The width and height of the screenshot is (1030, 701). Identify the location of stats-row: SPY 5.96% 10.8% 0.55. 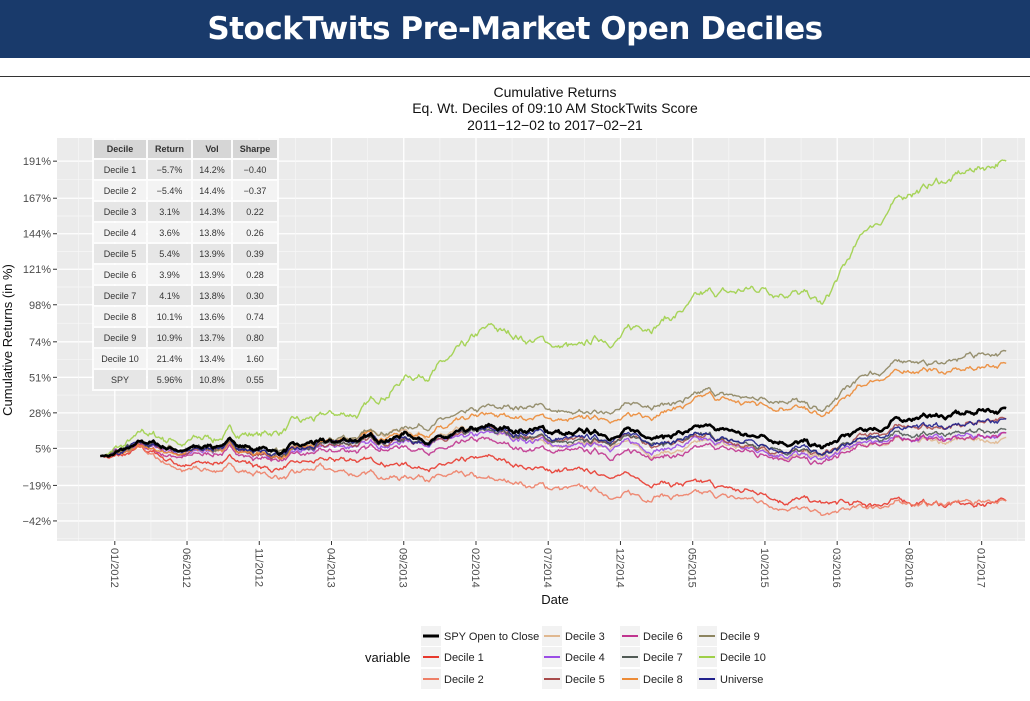
(185, 379).